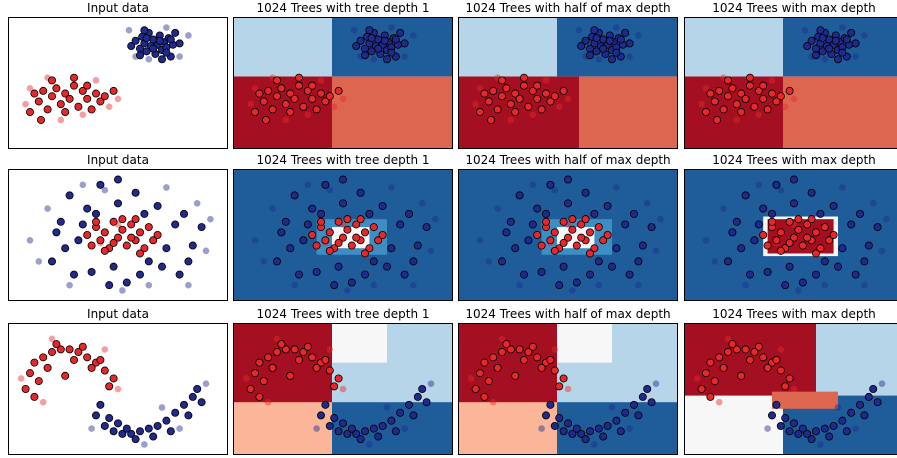 This screenshot has width=897, height=458. What do you see at coordinates (794, 8) in the screenshot?
I see `panel-title-r1-c4: 1024 Trees with max depth` at bounding box center [794, 8].